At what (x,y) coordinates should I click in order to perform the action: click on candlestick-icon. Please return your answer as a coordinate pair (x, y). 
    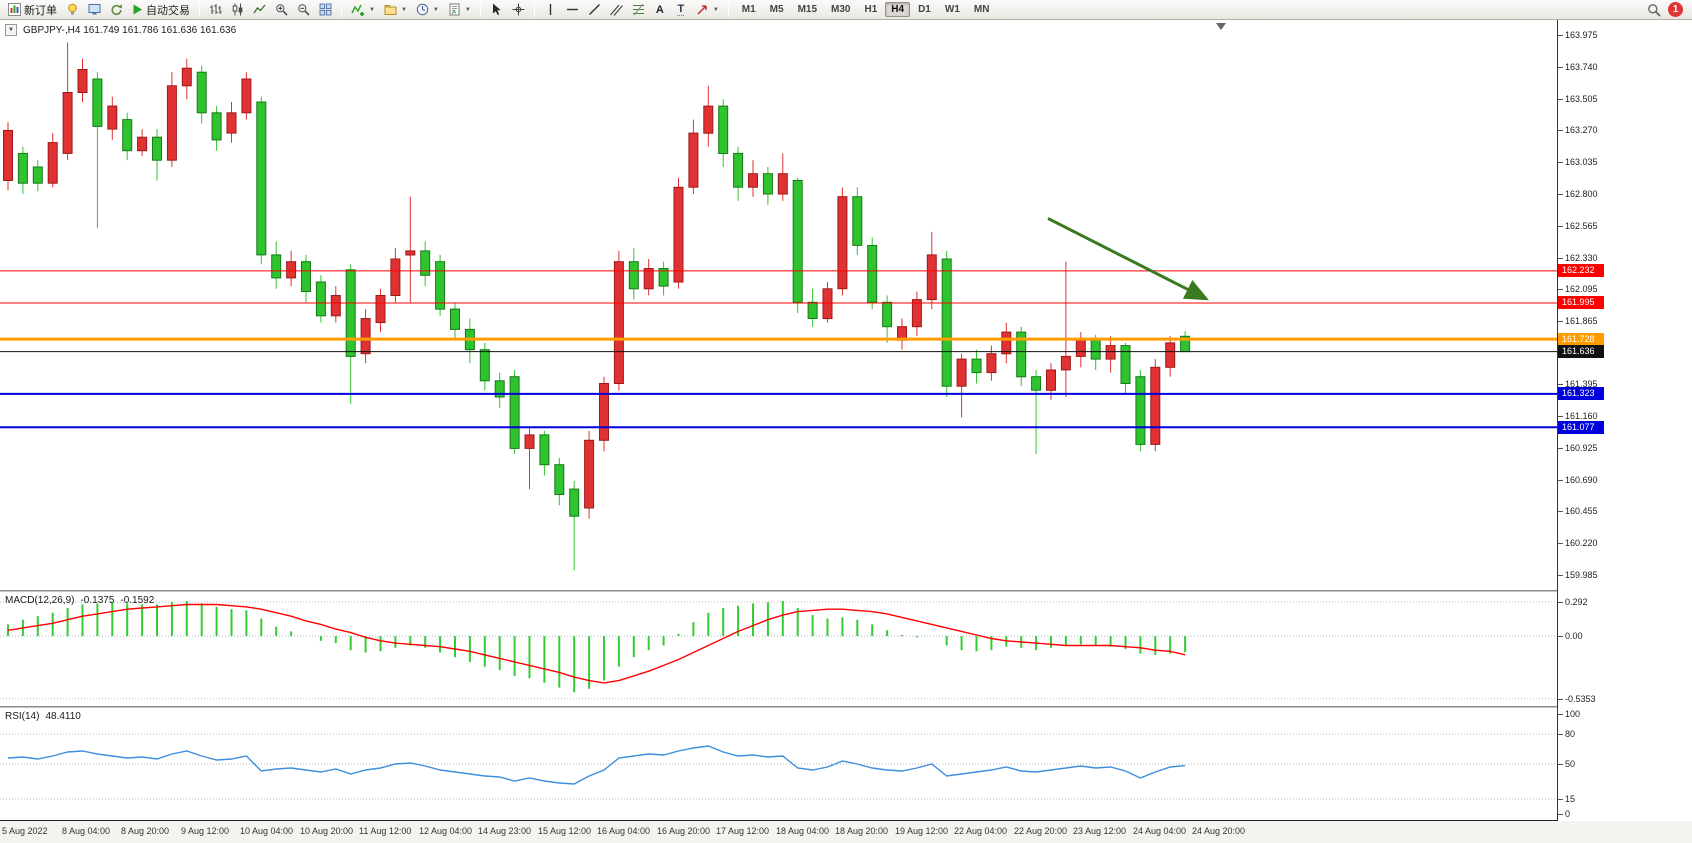
    Looking at the image, I should click on (237, 9).